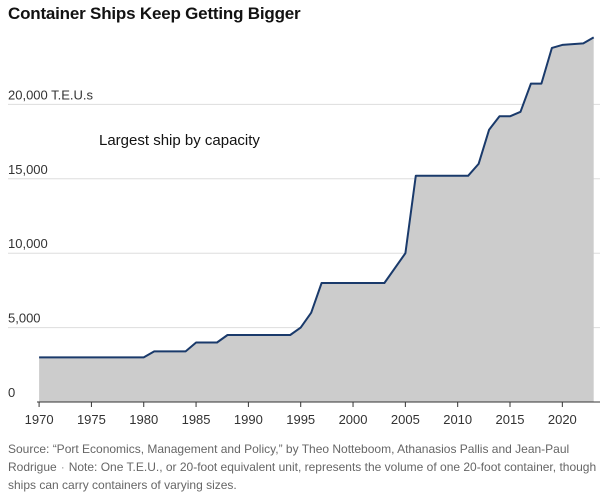 The width and height of the screenshot is (616, 501). I want to click on x-tick-label: 1975, so click(91, 419).